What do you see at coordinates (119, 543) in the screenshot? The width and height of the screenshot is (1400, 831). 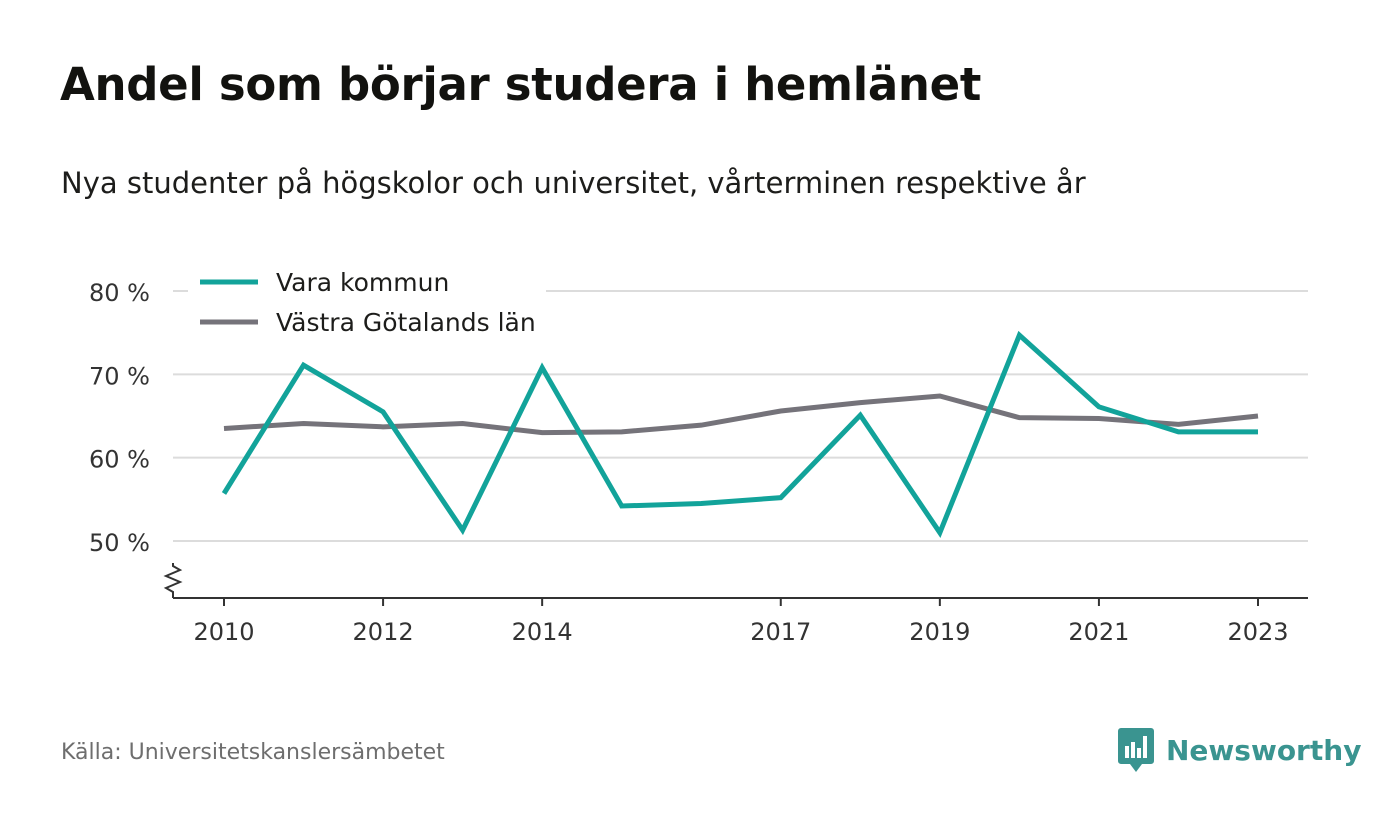 I see `y-tick-label: 50 %` at bounding box center [119, 543].